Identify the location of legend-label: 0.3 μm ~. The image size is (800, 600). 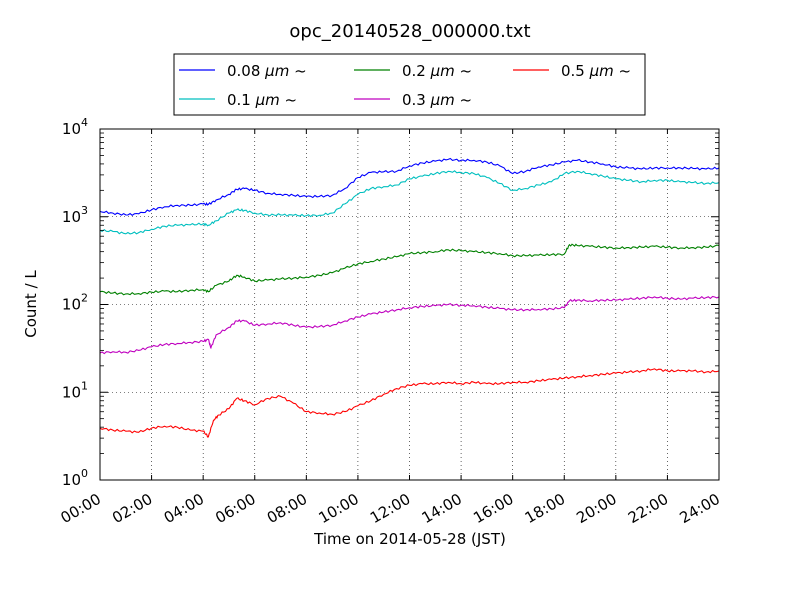
(437, 100).